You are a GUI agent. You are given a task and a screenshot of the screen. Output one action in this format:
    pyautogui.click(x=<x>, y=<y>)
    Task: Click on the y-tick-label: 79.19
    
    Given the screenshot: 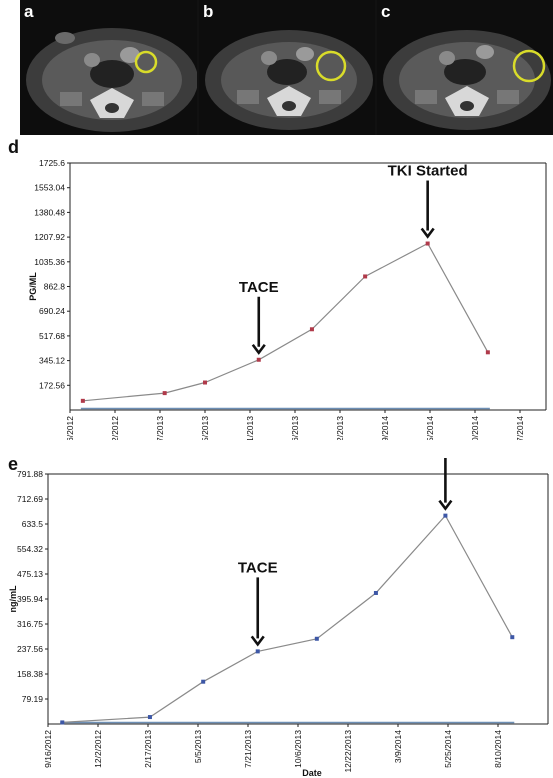 What is the action you would take?
    pyautogui.click(x=33, y=699)
    